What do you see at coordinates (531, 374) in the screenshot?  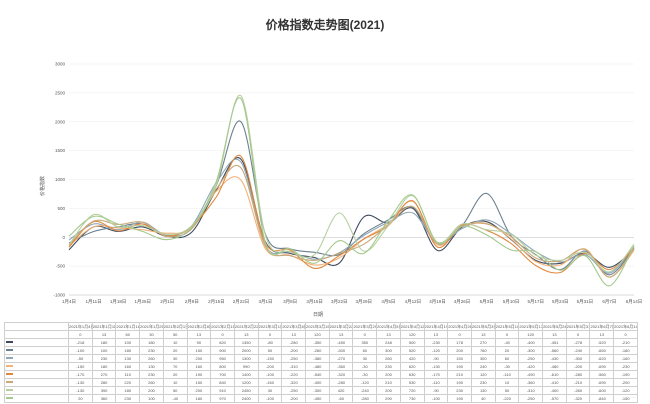 I see `table-cell: -490` at bounding box center [531, 374].